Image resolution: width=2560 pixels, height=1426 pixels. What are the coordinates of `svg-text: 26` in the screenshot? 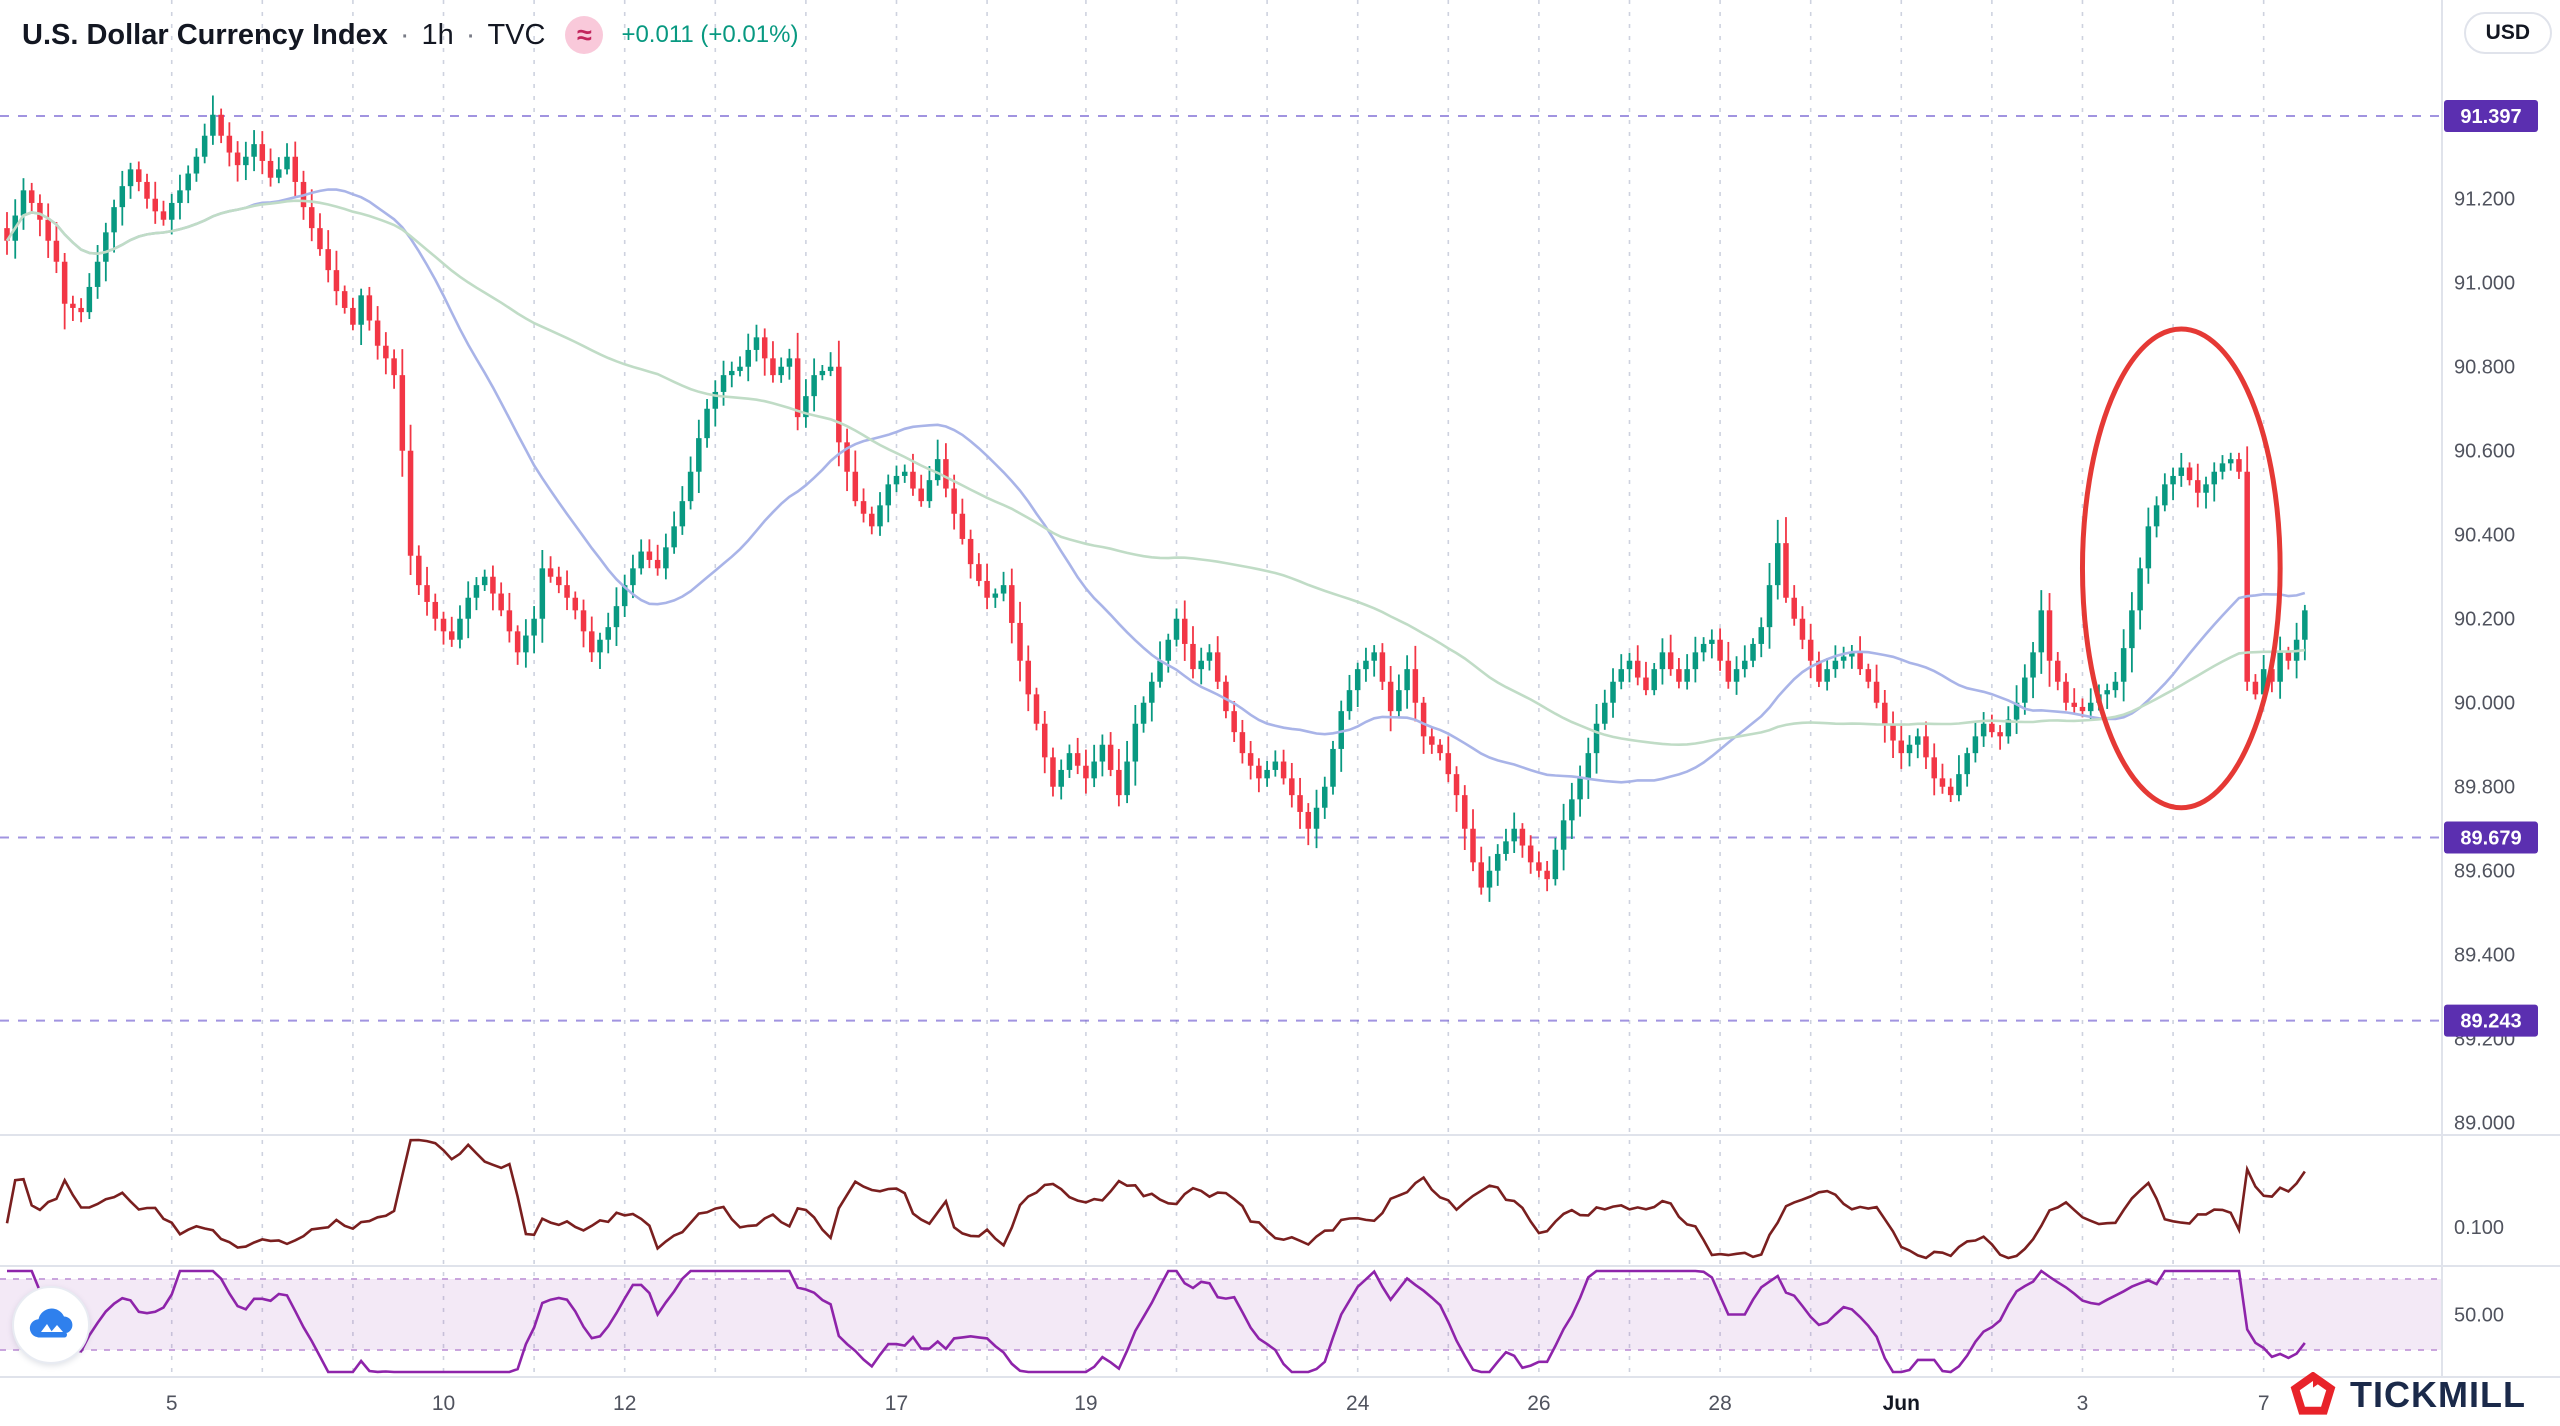 It's located at (1538, 1403).